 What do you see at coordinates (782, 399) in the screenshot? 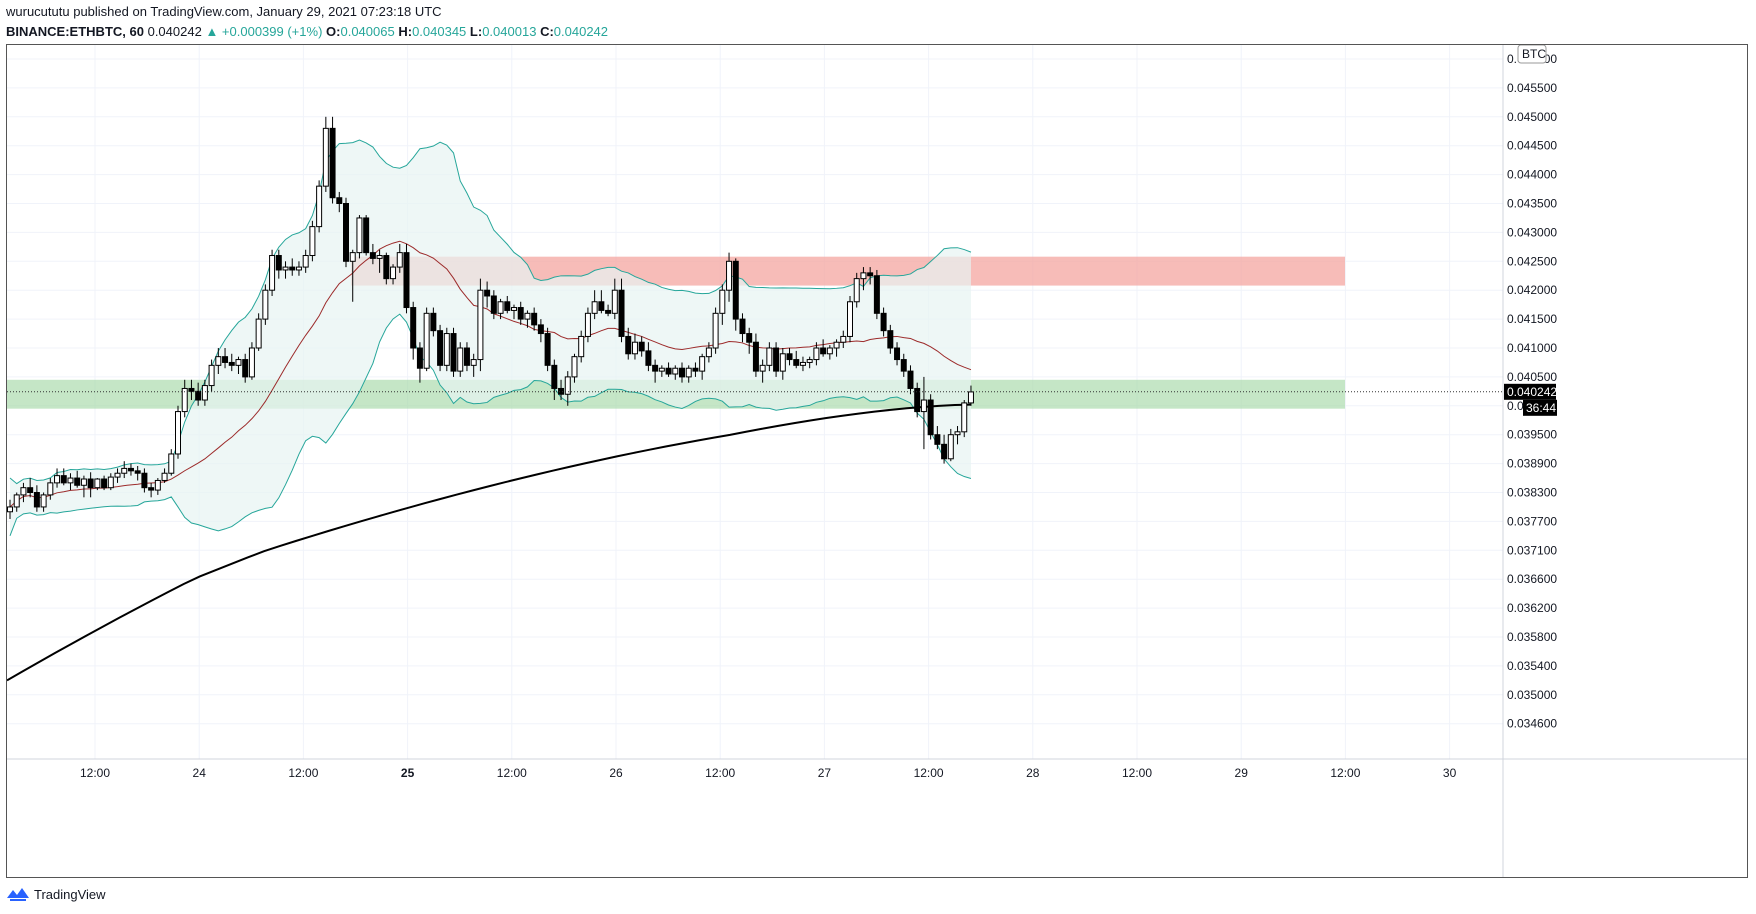
I see `price-labels: 0.040242 36:44` at bounding box center [782, 399].